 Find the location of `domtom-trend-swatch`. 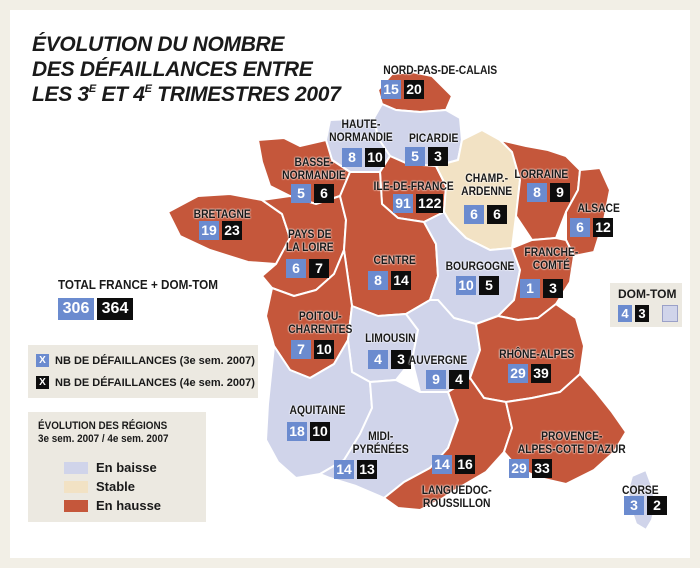

domtom-trend-swatch is located at coordinates (670, 313).